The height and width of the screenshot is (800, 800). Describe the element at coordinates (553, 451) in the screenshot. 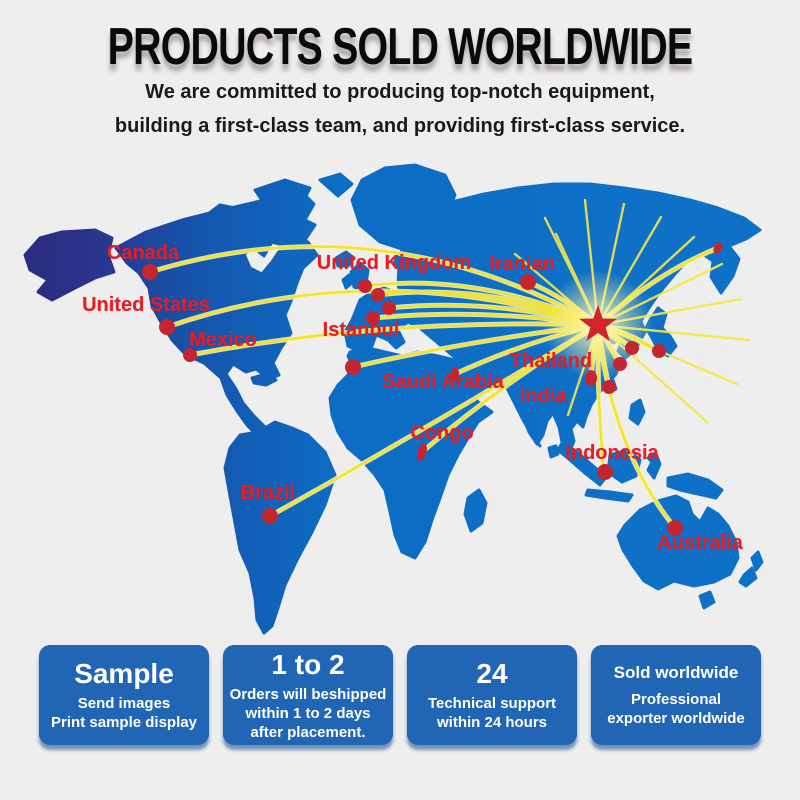

I see `sri-lanka-shape` at that location.